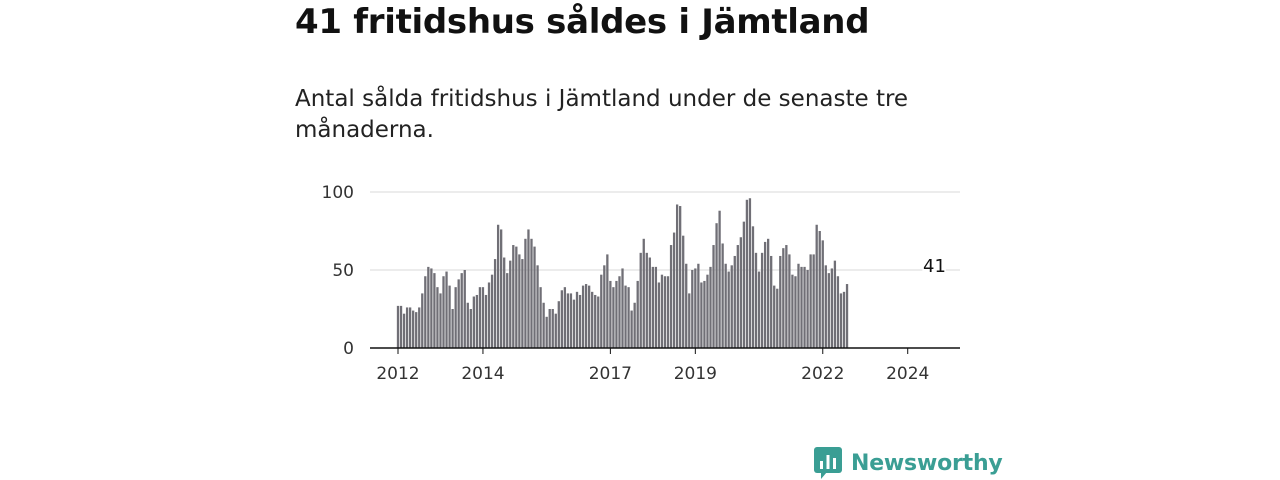  I want to click on newsworthy-logo: Newsworthy, so click(908, 463).